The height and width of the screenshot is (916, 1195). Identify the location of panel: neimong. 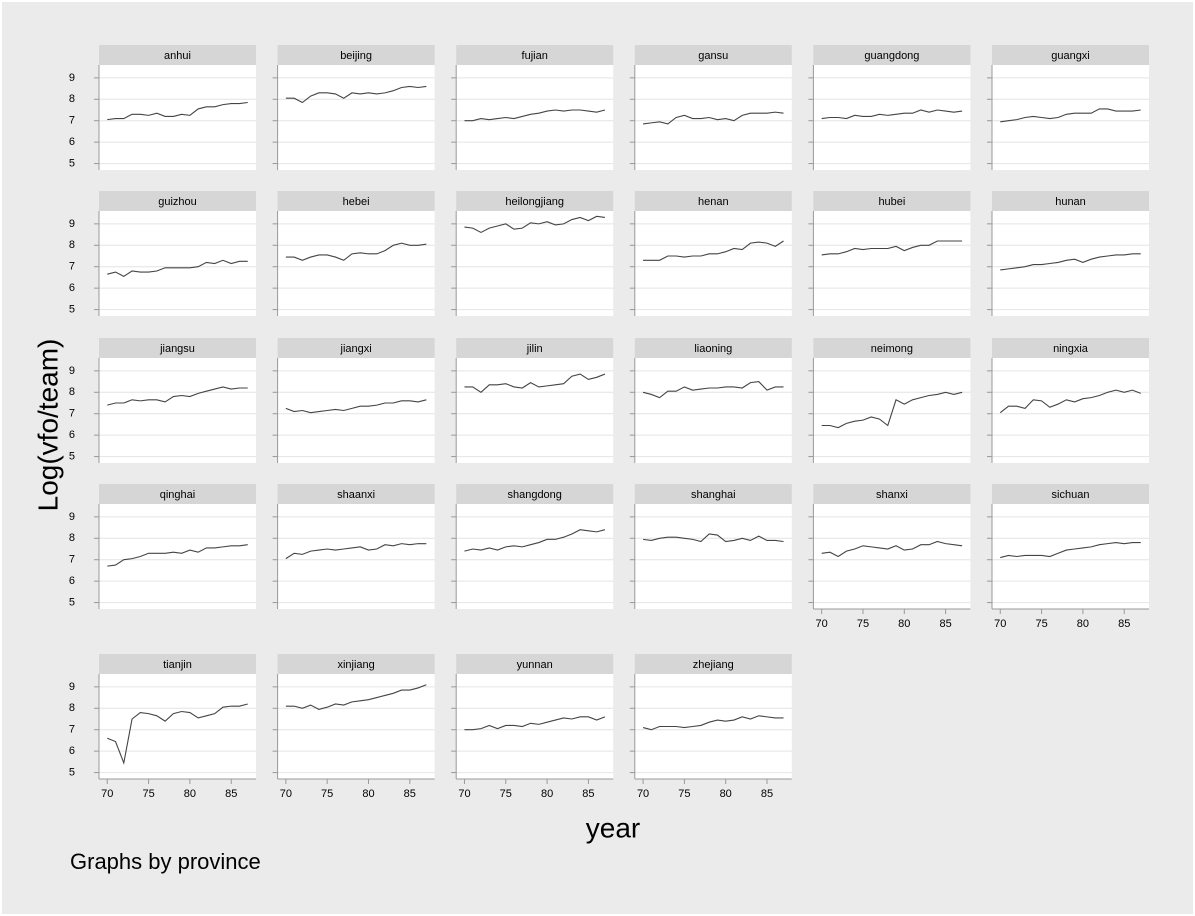
(889, 400).